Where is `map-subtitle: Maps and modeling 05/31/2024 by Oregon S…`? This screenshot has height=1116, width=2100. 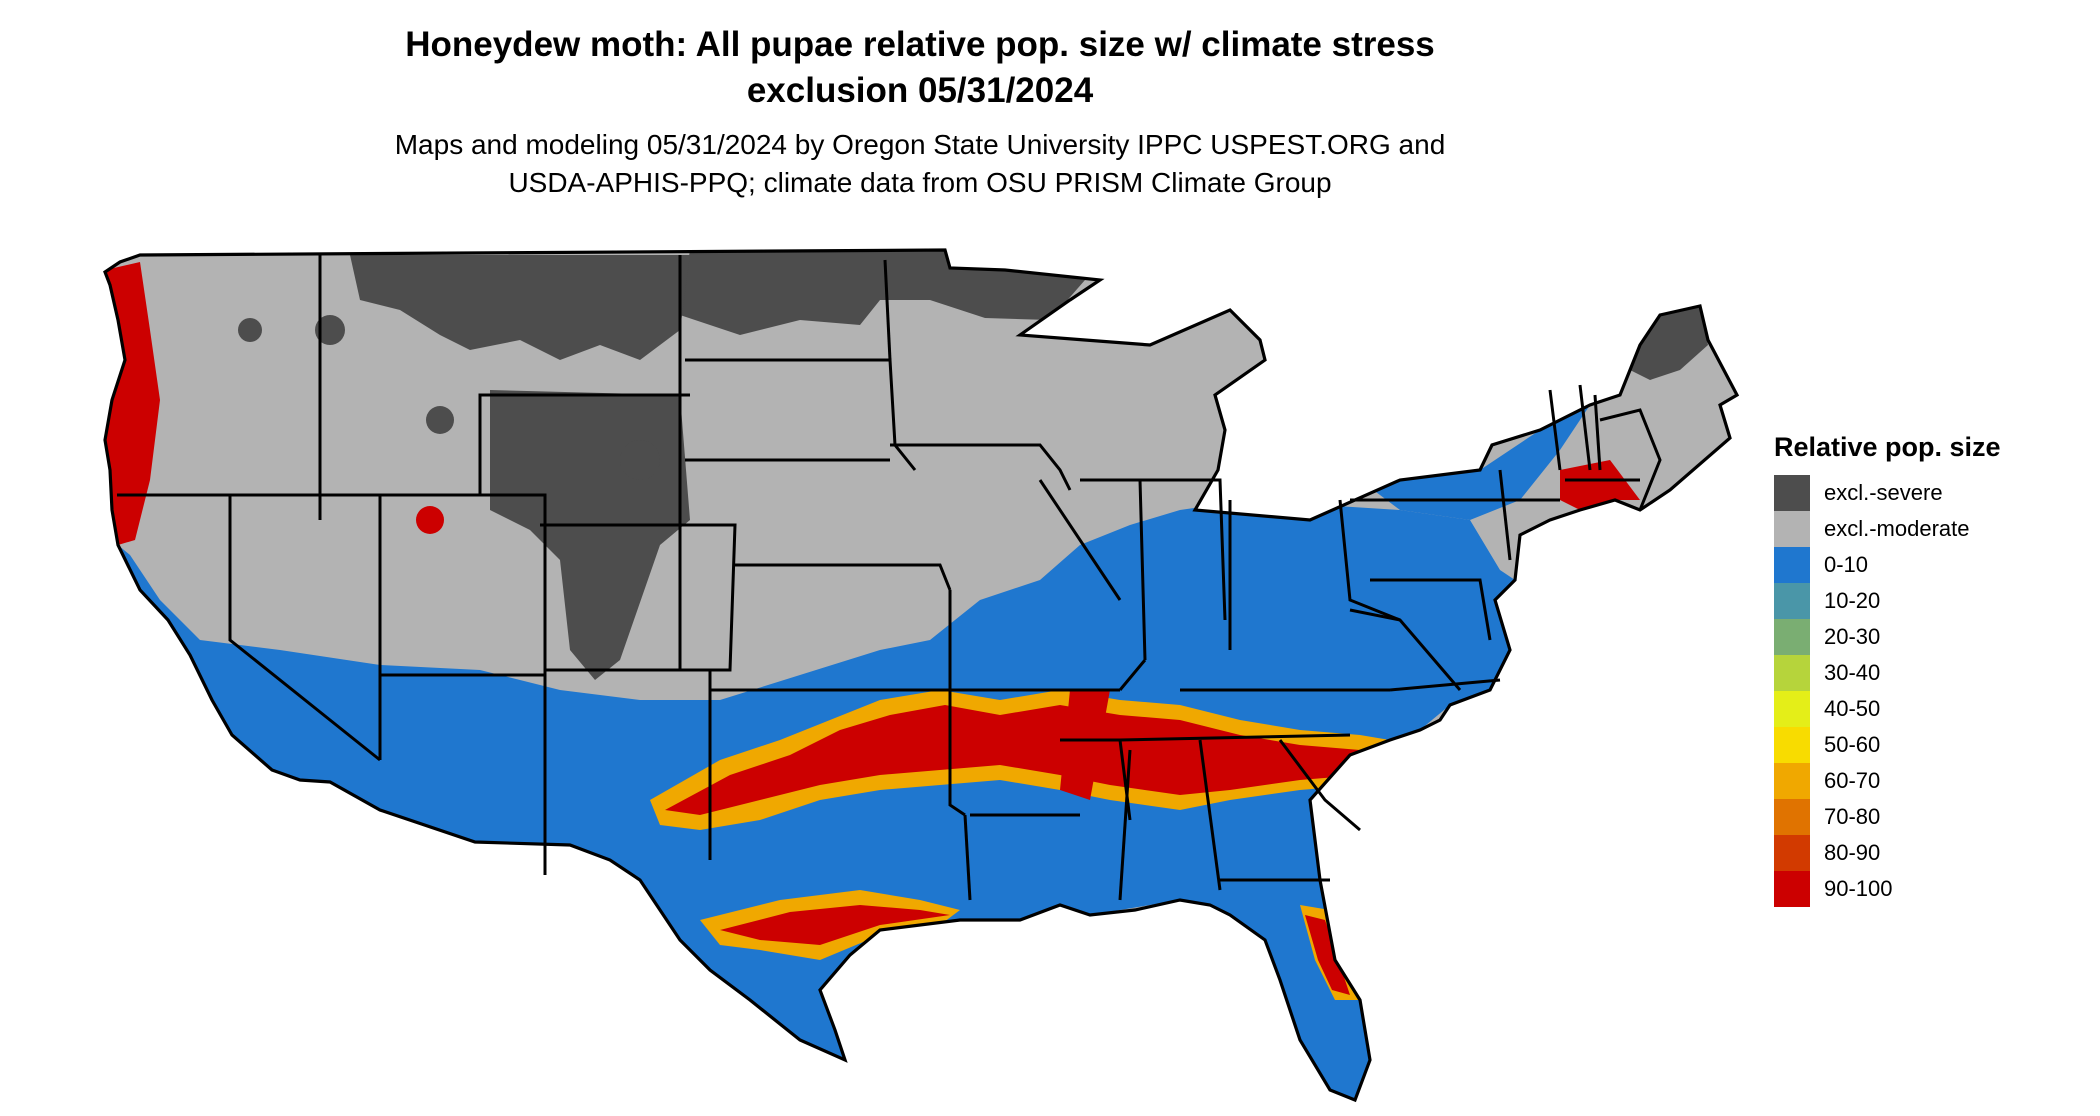 map-subtitle: Maps and modeling 05/31/2024 by Oregon S… is located at coordinates (920, 164).